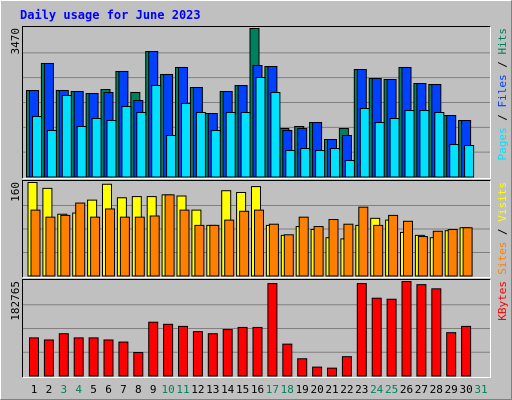 This screenshot has height=400, width=512. Describe the element at coordinates (257, 389) in the screenshot. I see `x-tick-label: 16` at that location.